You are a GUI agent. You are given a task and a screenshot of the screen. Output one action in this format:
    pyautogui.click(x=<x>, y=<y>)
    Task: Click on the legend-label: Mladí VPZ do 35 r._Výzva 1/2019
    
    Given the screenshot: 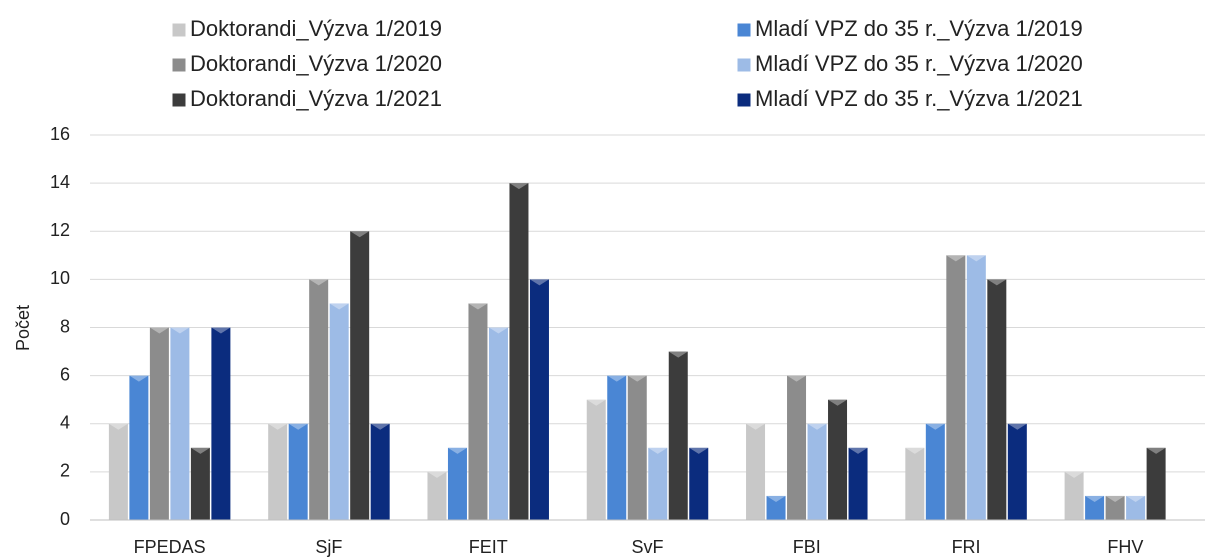 What is the action you would take?
    pyautogui.click(x=919, y=28)
    